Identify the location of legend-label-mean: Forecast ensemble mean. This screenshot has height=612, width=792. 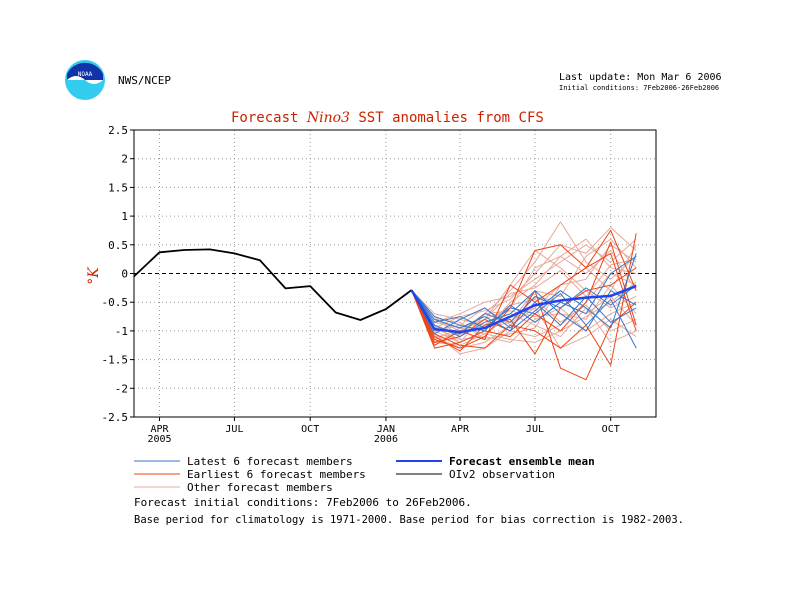
(522, 461).